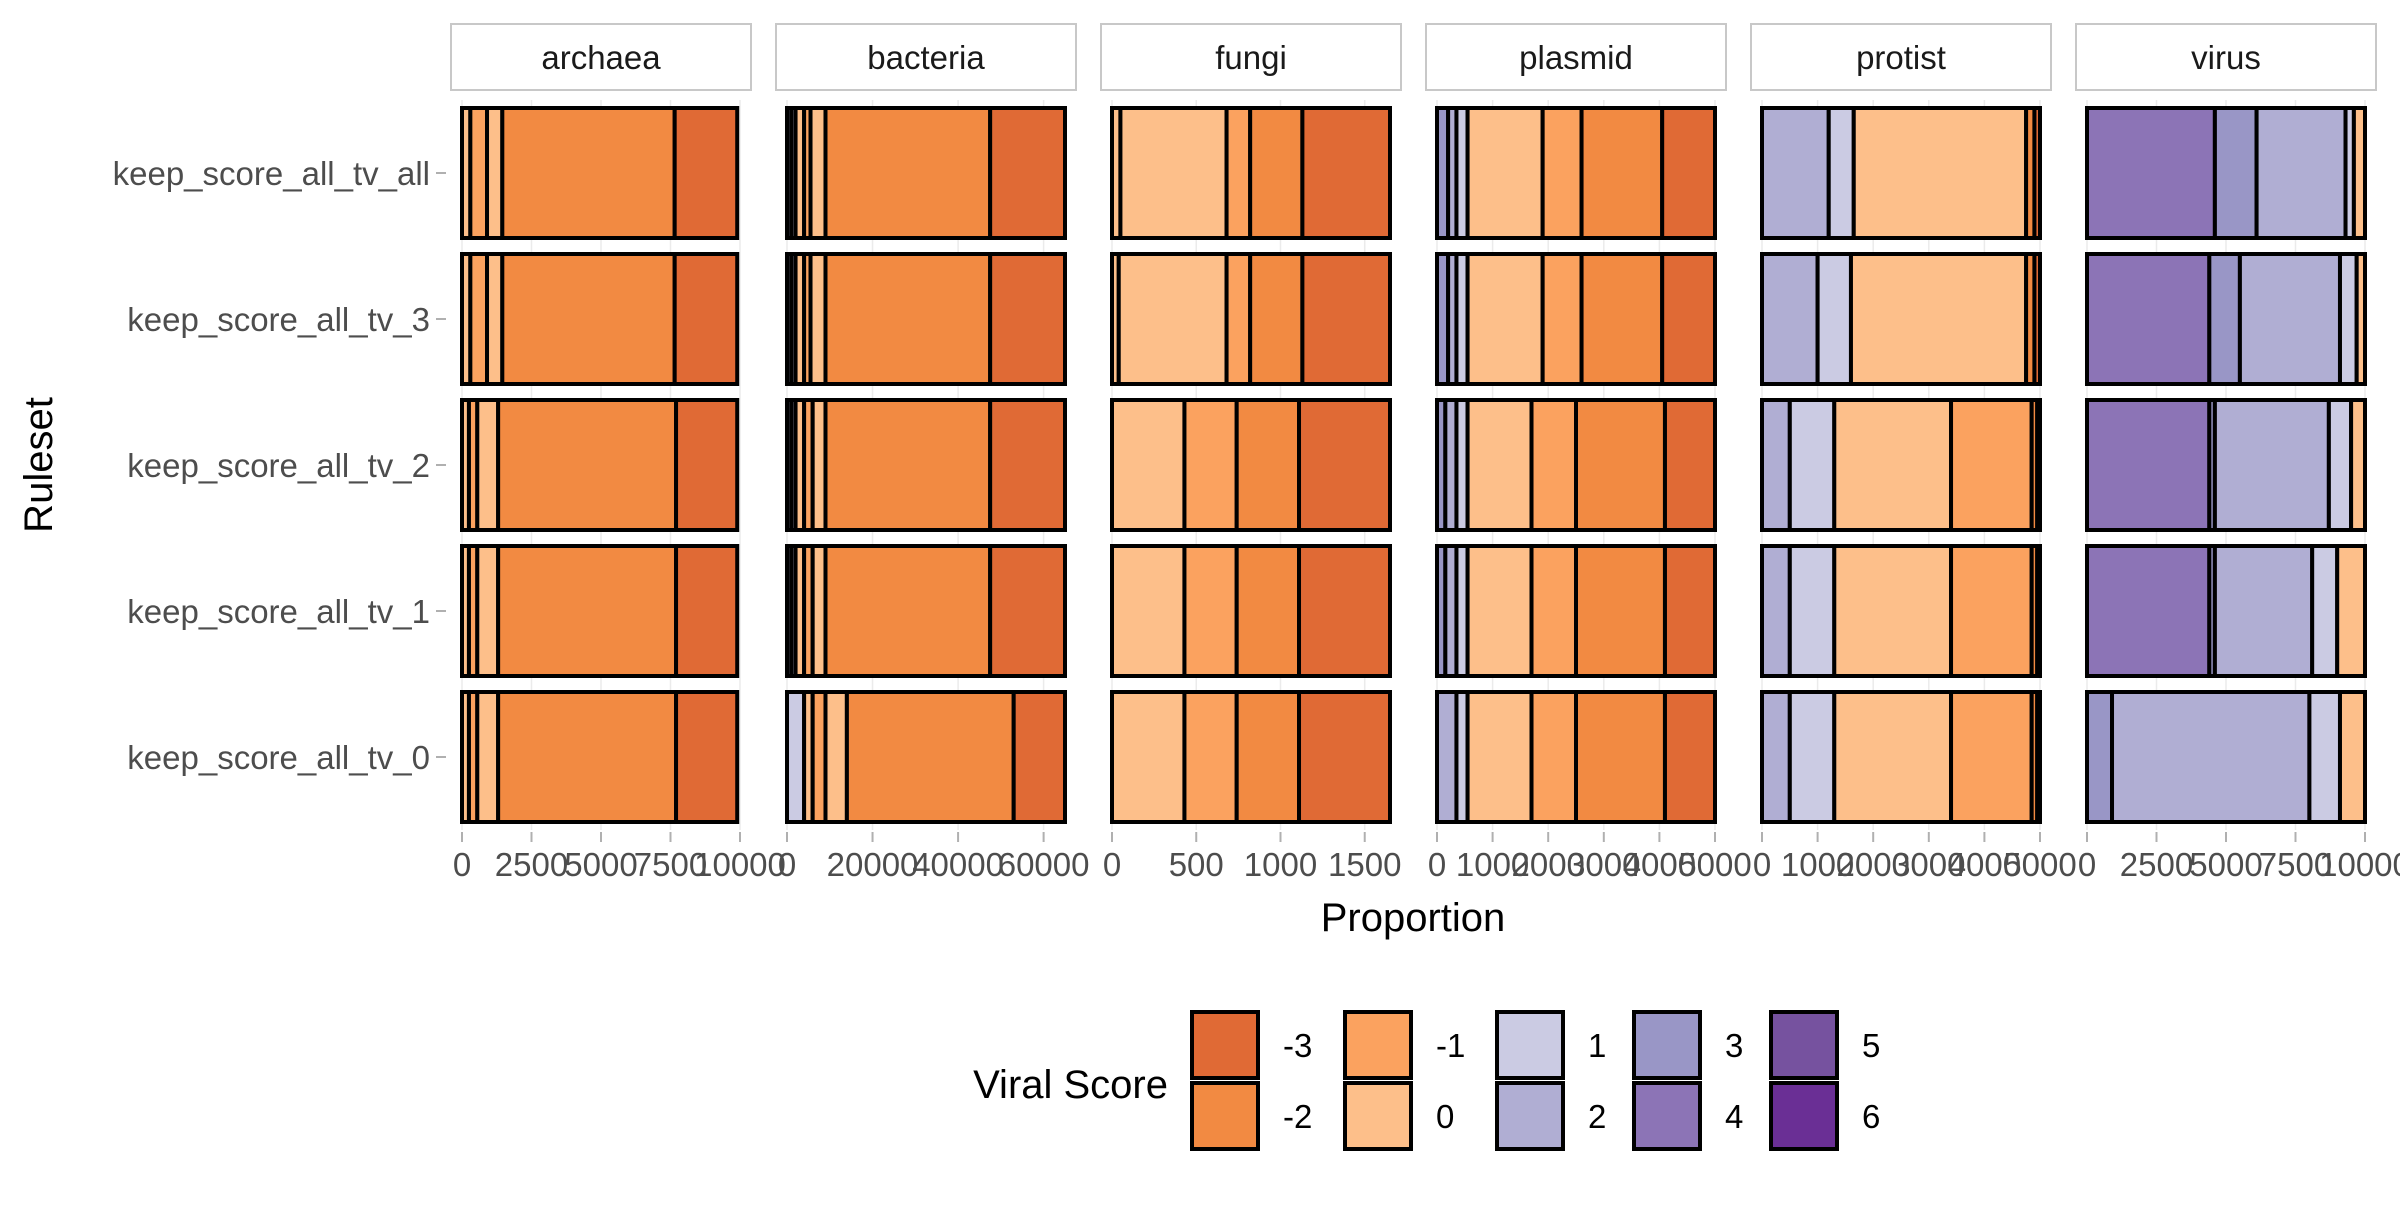 This screenshot has height=1205, width=2400. I want to click on x-tick-label: 1500, so click(1364, 864).